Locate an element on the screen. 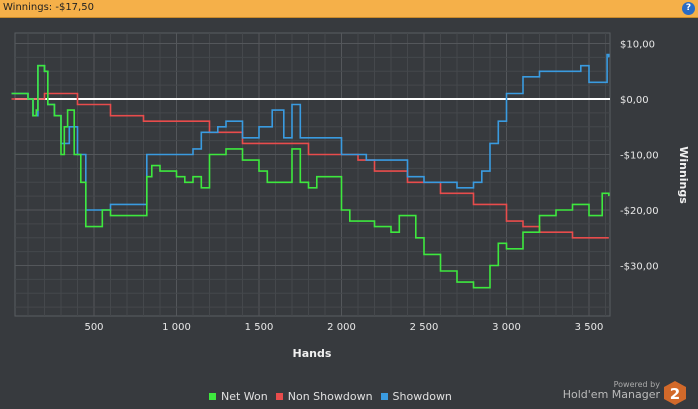  svg-text: 2 is located at coordinates (675, 394).